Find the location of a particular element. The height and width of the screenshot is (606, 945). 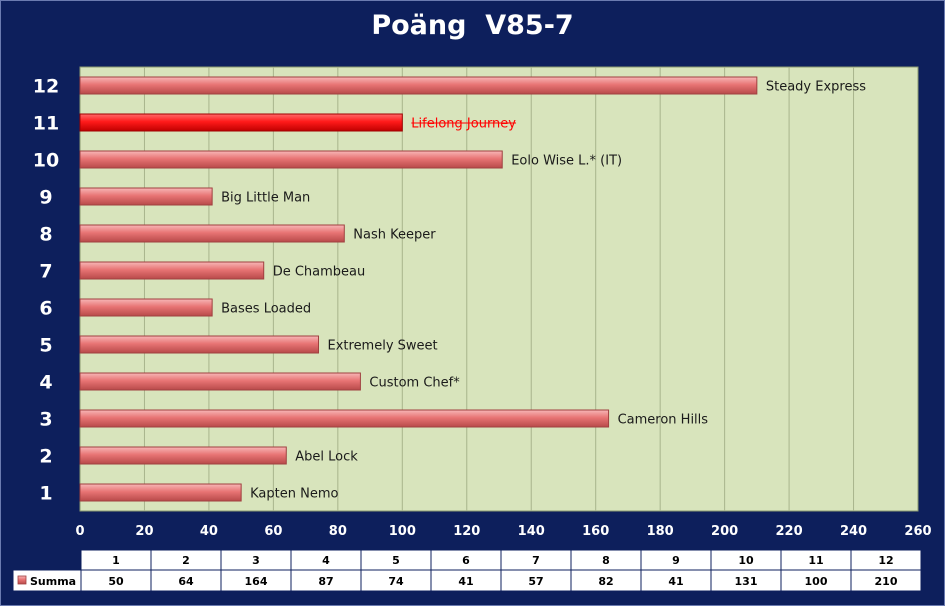

table-header-cell: 11 is located at coordinates (815, 560).